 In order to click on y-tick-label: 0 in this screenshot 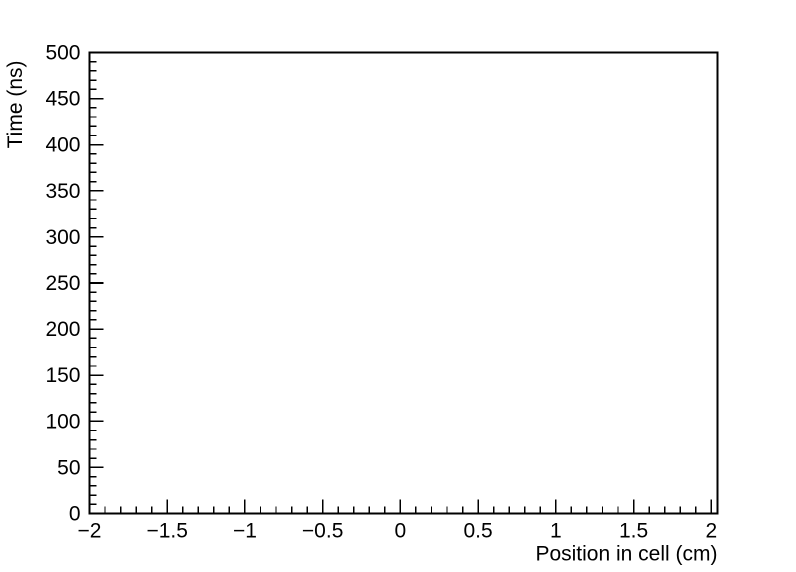, I will do `click(75, 514)`.